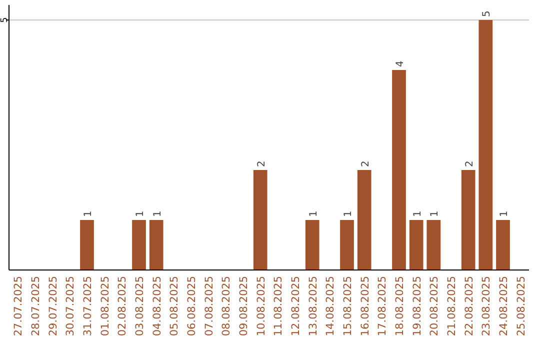 Image resolution: width=540 pixels, height=340 pixels. Describe the element at coordinates (486, 306) in the screenshot. I see `x-tick-label: 23.08.2025` at that location.